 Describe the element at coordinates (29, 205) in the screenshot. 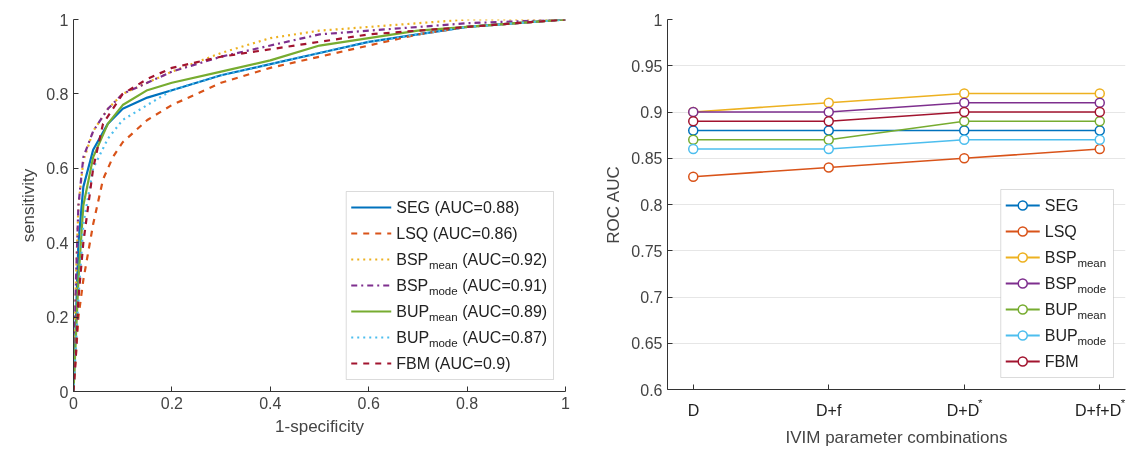

I see `y-axis-title: sensitivity` at that location.